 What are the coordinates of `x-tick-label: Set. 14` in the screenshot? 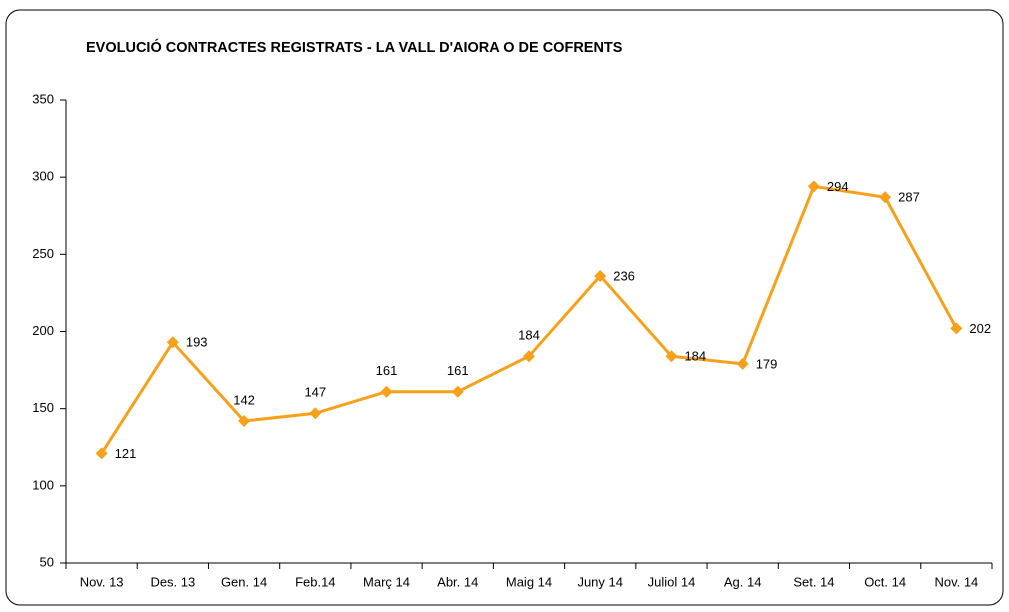 It's located at (813, 581).